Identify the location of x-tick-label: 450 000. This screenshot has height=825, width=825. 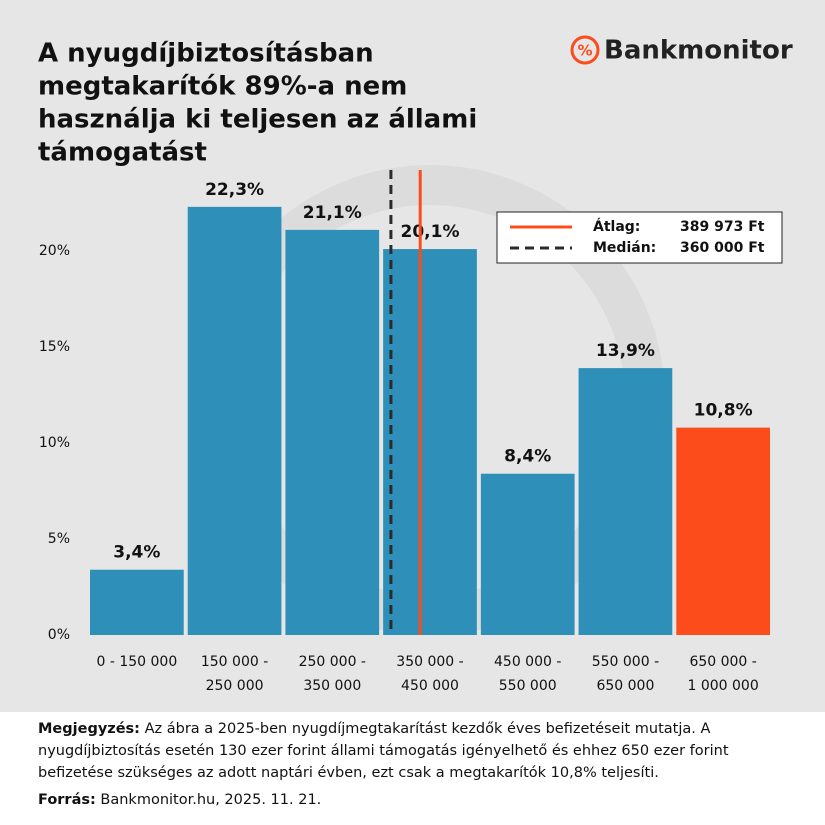
(430, 686).